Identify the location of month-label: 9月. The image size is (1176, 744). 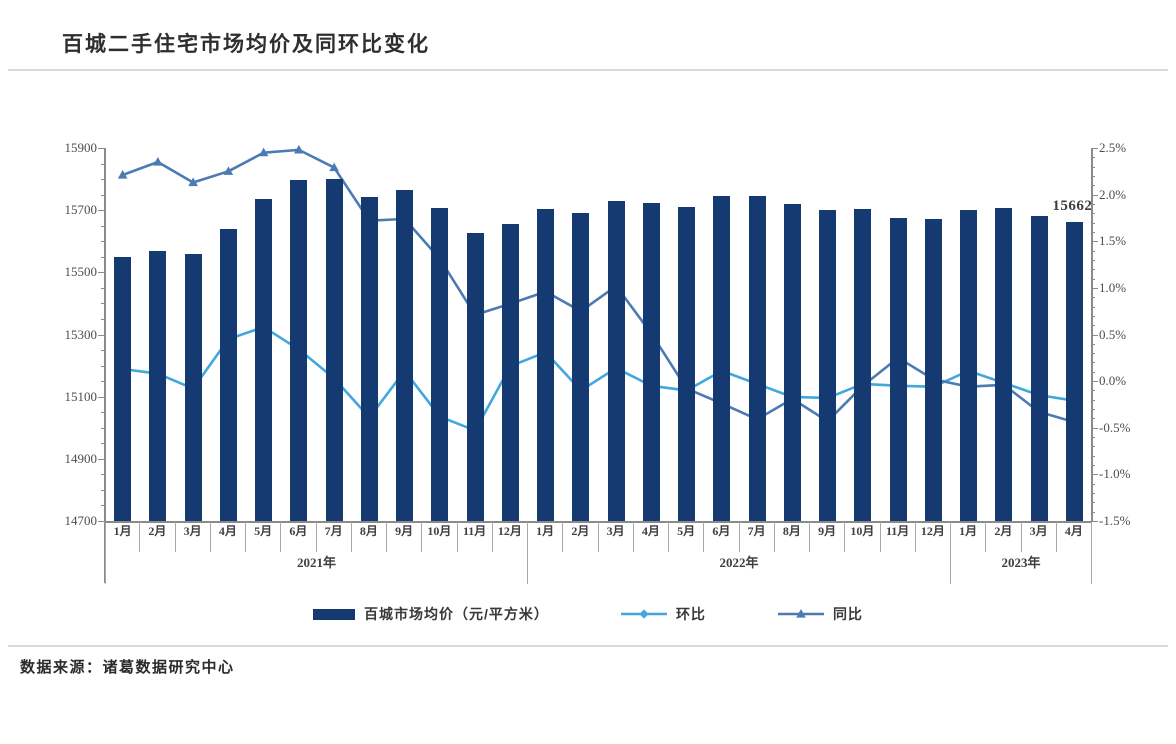
(828, 536).